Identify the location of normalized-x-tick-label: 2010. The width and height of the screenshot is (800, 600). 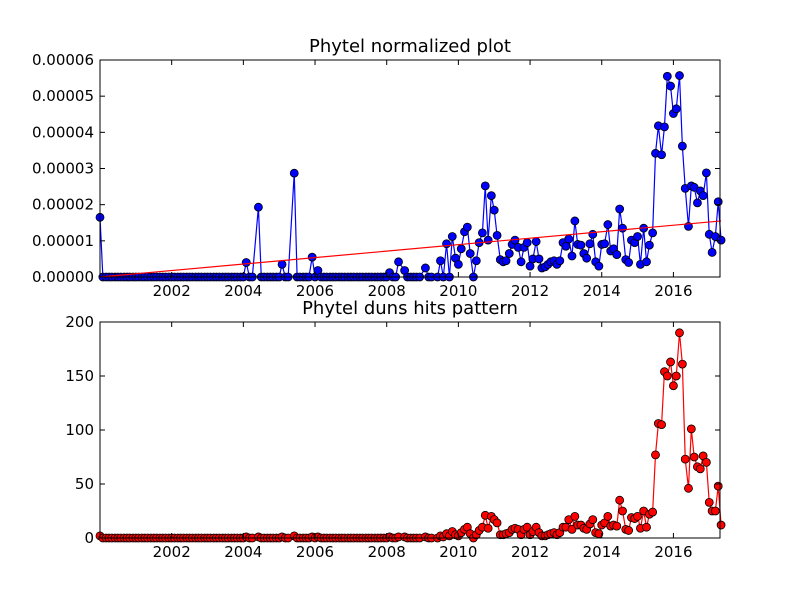
(458, 291).